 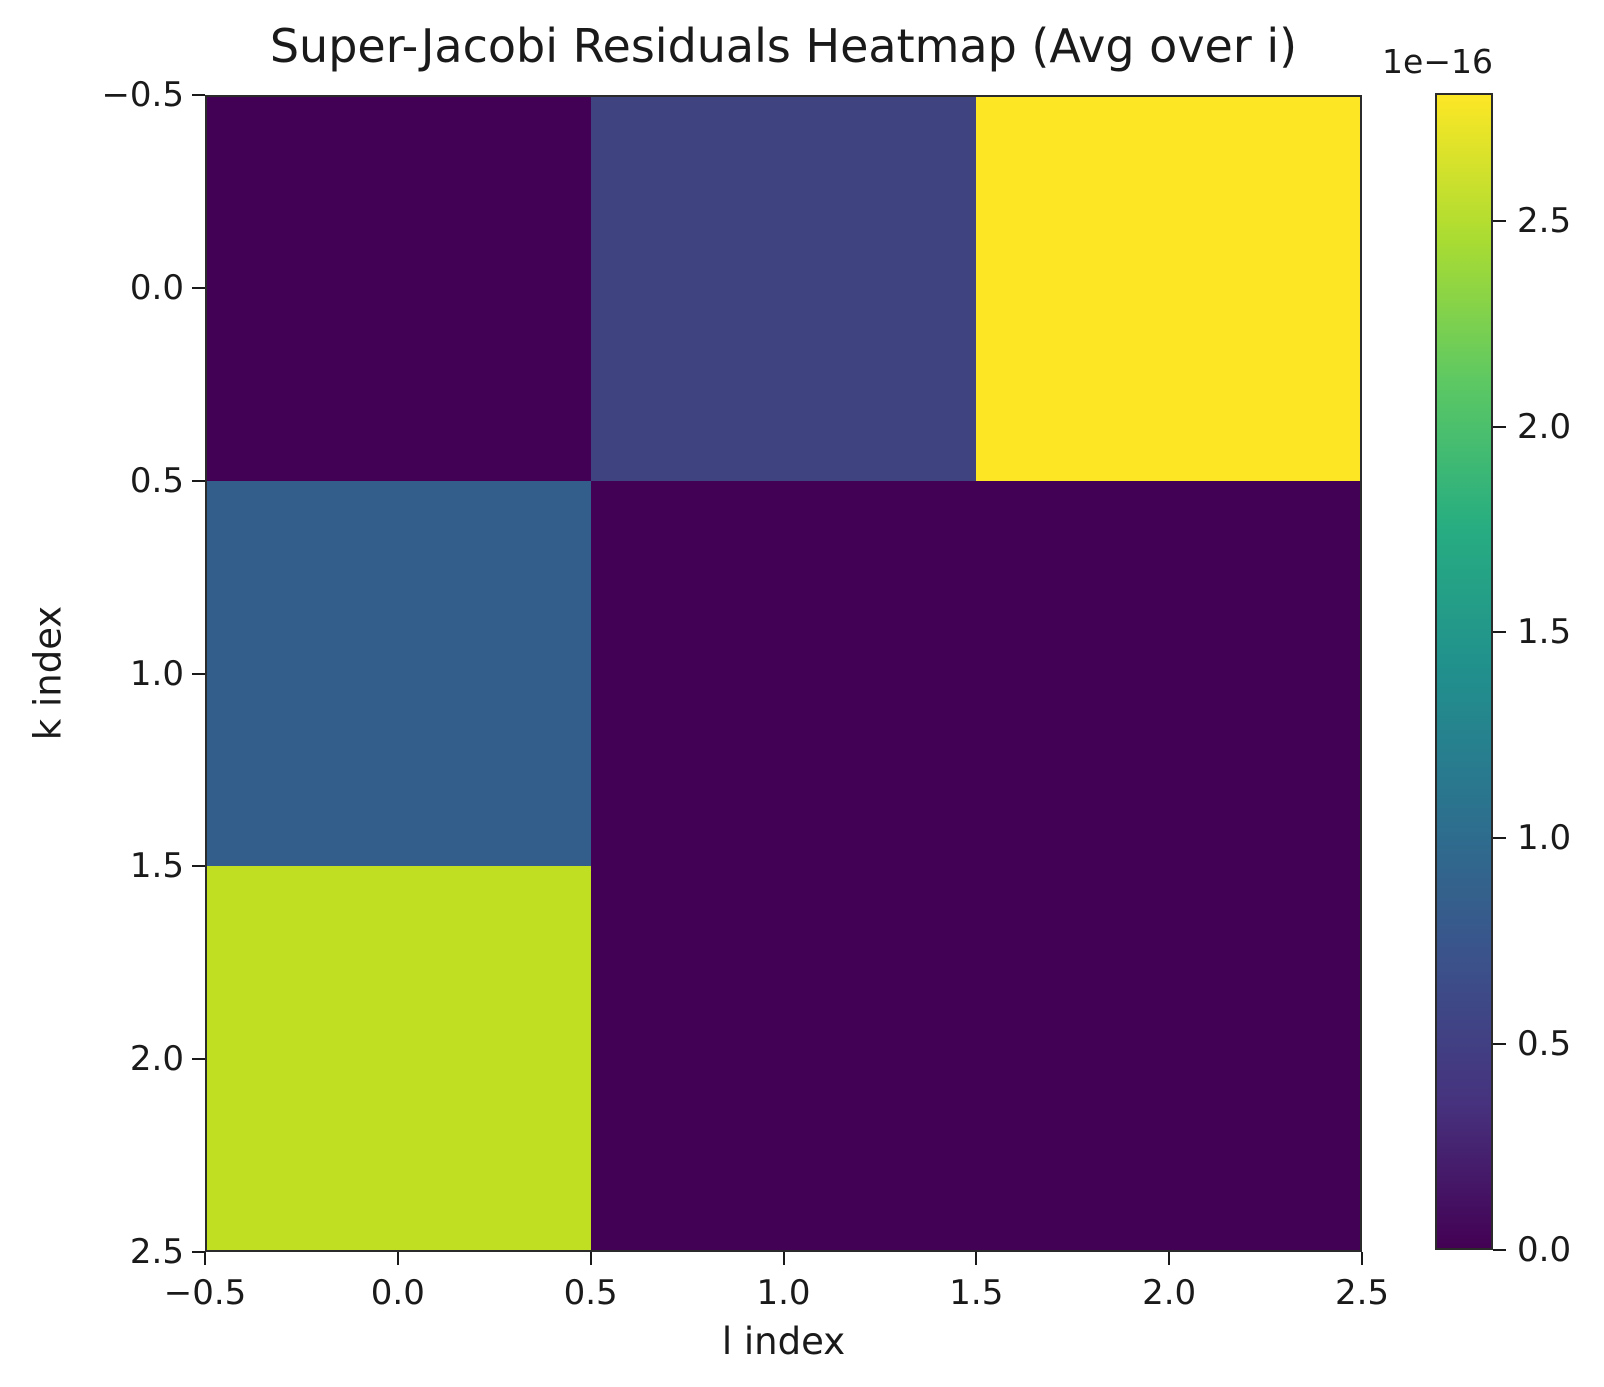 I want to click on y-tick-label: 1.5, so click(x=156, y=866).